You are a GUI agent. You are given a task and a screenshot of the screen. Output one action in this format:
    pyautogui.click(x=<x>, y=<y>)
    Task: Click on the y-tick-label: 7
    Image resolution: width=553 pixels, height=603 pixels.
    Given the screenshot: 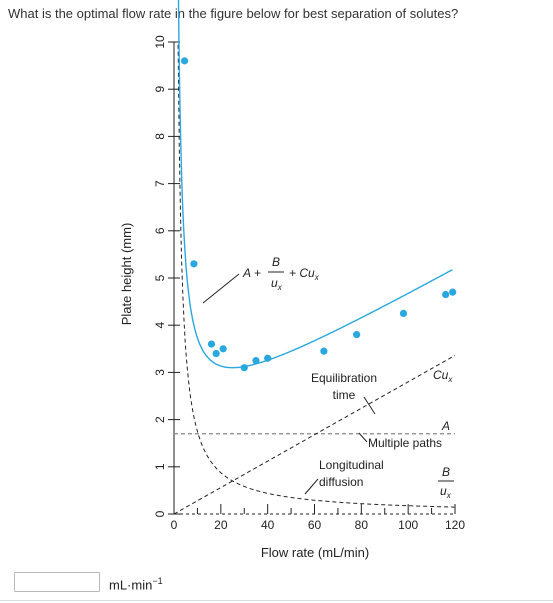 What is the action you would take?
    pyautogui.click(x=160, y=183)
    